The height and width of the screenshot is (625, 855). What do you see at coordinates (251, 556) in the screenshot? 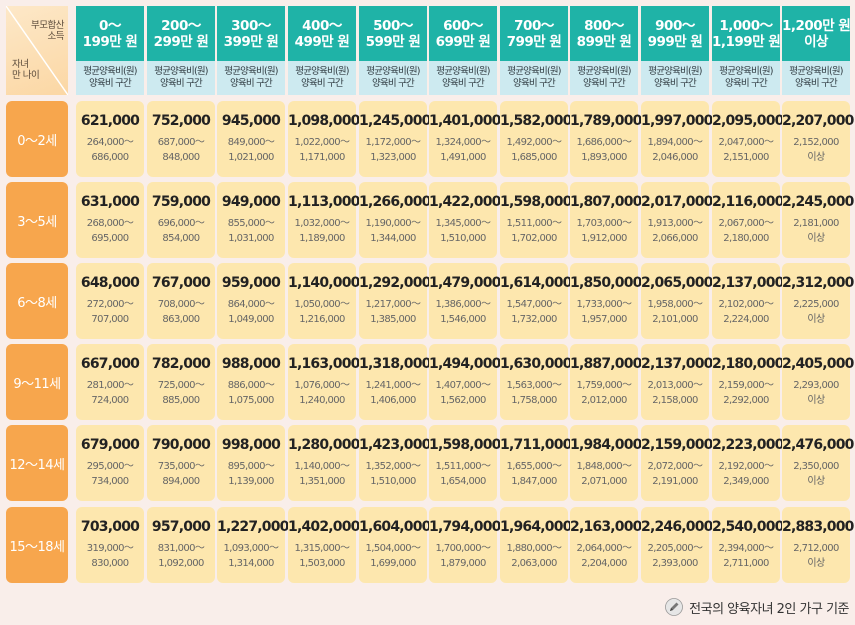
I see `cost-range: 1,093,000～ 1,314,000` at bounding box center [251, 556].